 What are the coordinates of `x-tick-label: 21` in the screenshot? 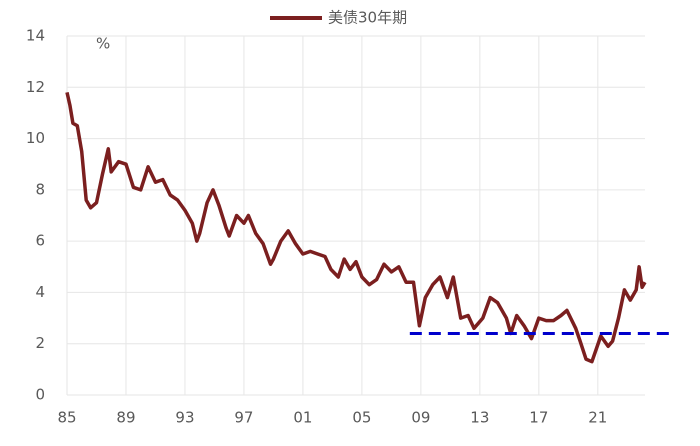 It's located at (597, 418).